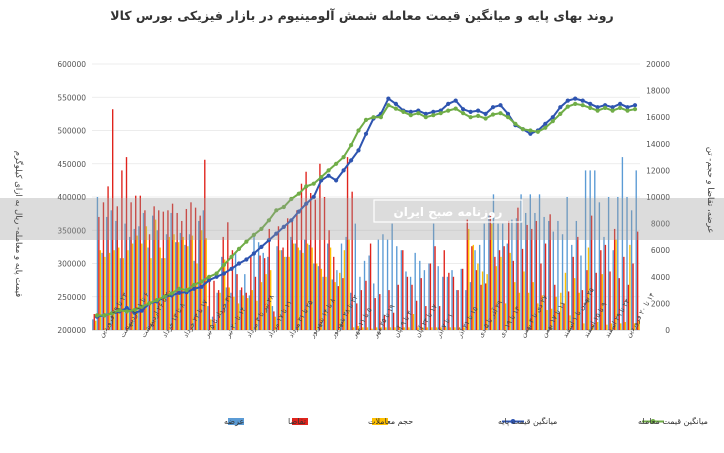 The image size is (724, 453). What do you see at coordinates (236, 421) in the screenshot?
I see `legend-swatch` at bounding box center [236, 421].